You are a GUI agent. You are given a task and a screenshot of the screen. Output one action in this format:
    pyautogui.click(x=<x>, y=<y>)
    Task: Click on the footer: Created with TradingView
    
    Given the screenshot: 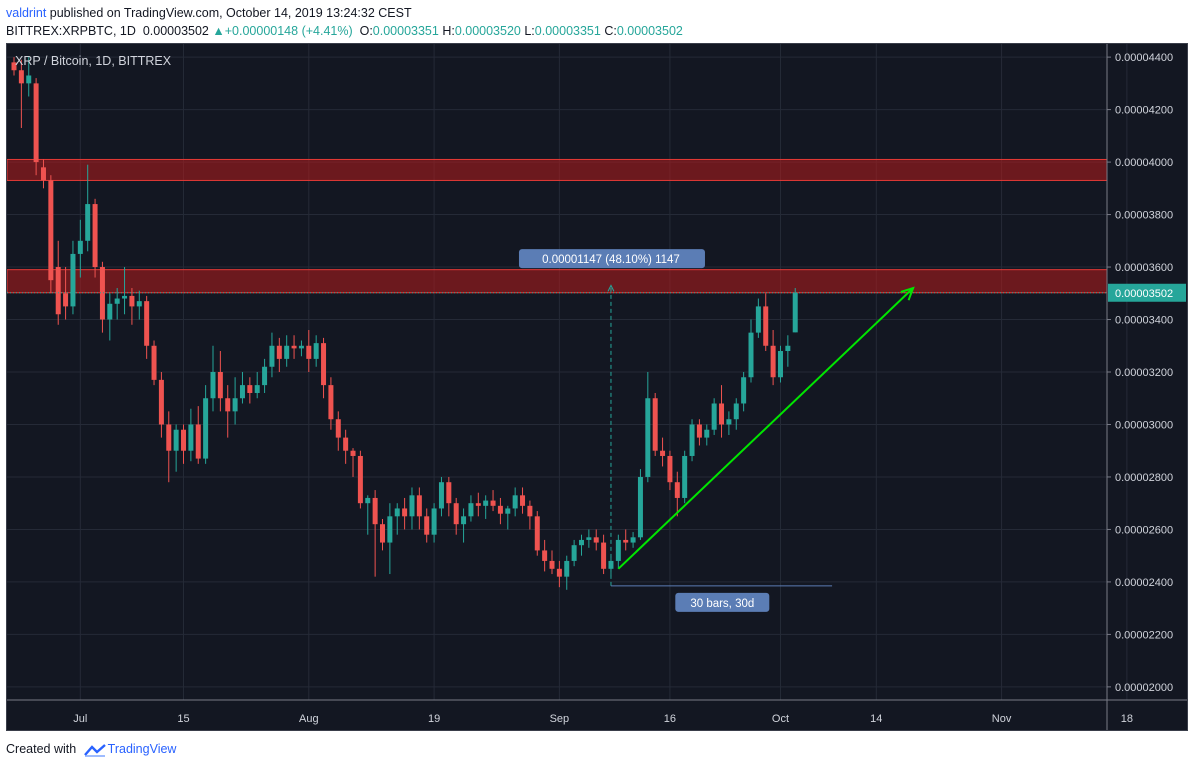 What is the action you would take?
    pyautogui.click(x=91, y=749)
    